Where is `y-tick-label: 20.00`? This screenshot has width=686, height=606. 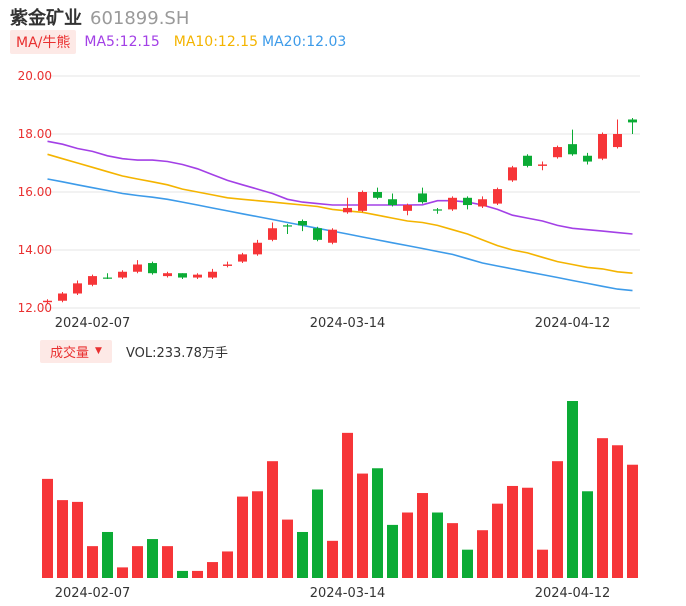
y-tick-label: 20.00 is located at coordinates (35, 76).